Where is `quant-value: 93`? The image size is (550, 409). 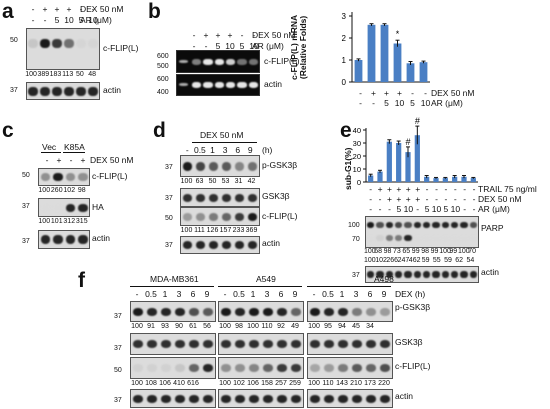
quant-value: 93 is located at coordinates (165, 326).